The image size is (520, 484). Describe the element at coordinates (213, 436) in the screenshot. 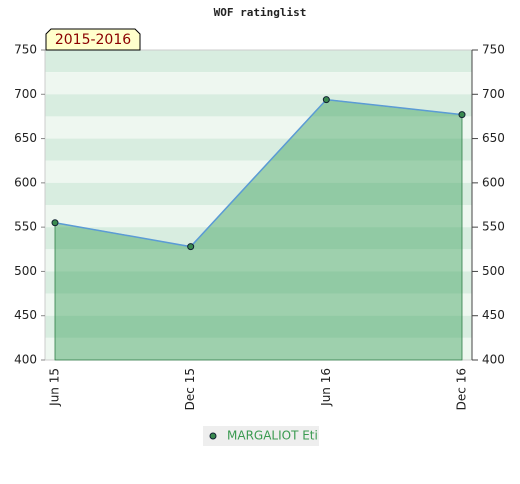

I see `legend-marker` at that location.